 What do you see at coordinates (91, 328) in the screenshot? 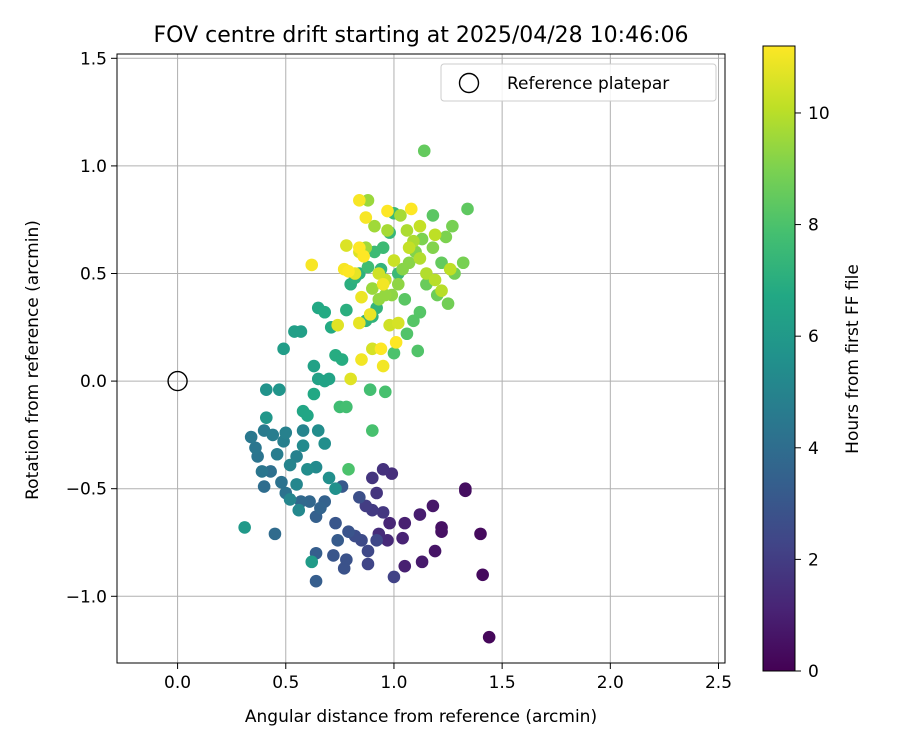
I see `y-axis-ticks: −1.0 −0.5 0.0 0.5 1.0 1.5` at bounding box center [91, 328].